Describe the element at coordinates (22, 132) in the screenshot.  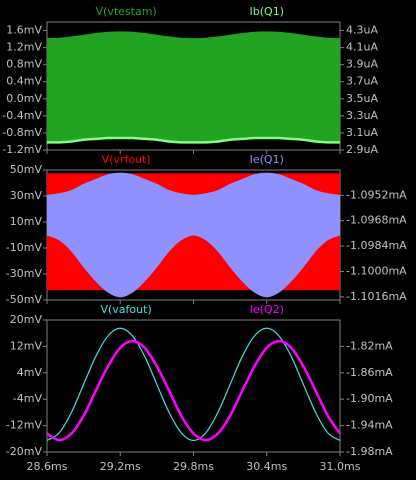
I see `y-tick-label: -0.8mV` at that location.